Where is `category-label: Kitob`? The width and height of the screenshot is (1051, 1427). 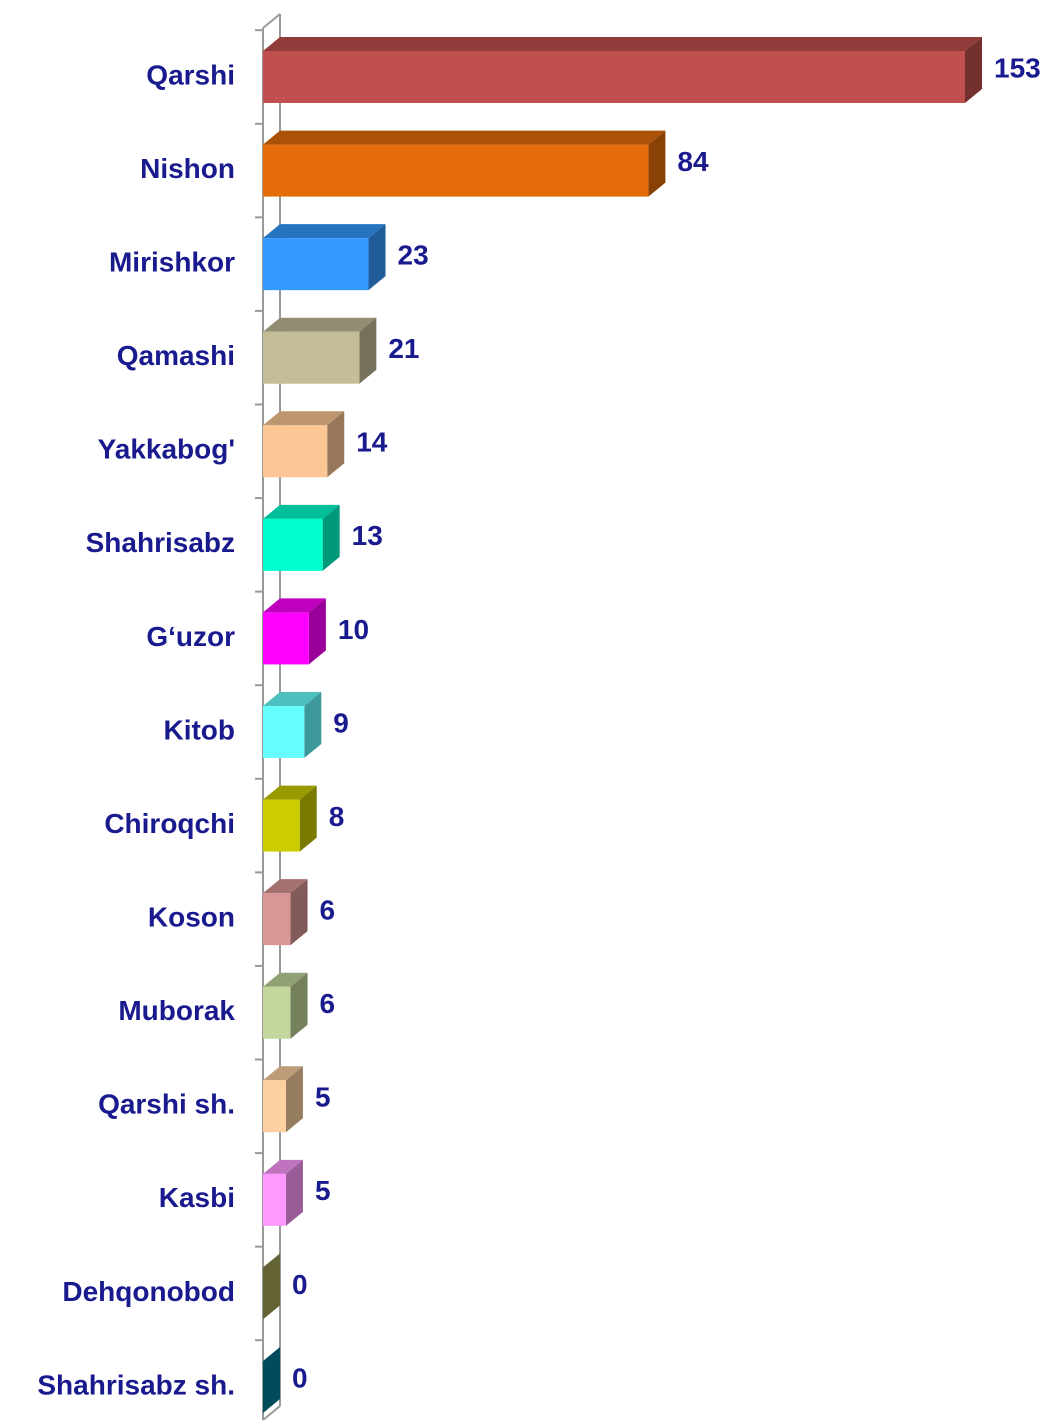 category-label: Kitob is located at coordinates (199, 729).